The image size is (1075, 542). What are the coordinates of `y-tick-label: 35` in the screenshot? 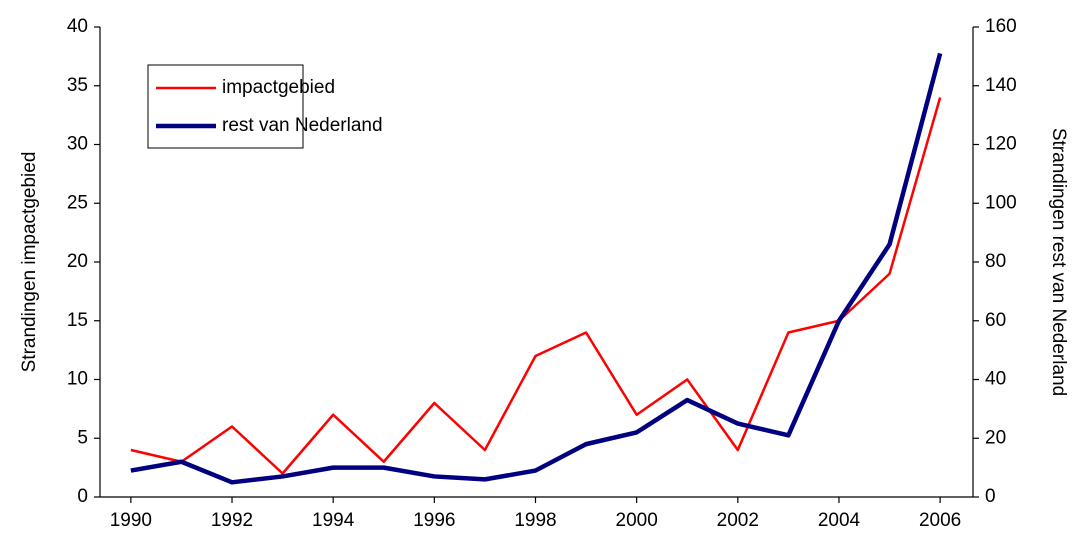 It's located at (77, 85).